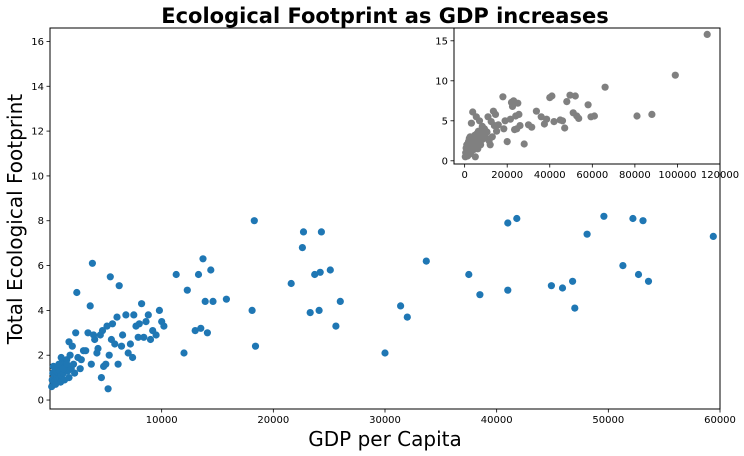 Image resolution: width=744 pixels, height=456 pixels. I want to click on inset-plot-area, so click(587, 96).